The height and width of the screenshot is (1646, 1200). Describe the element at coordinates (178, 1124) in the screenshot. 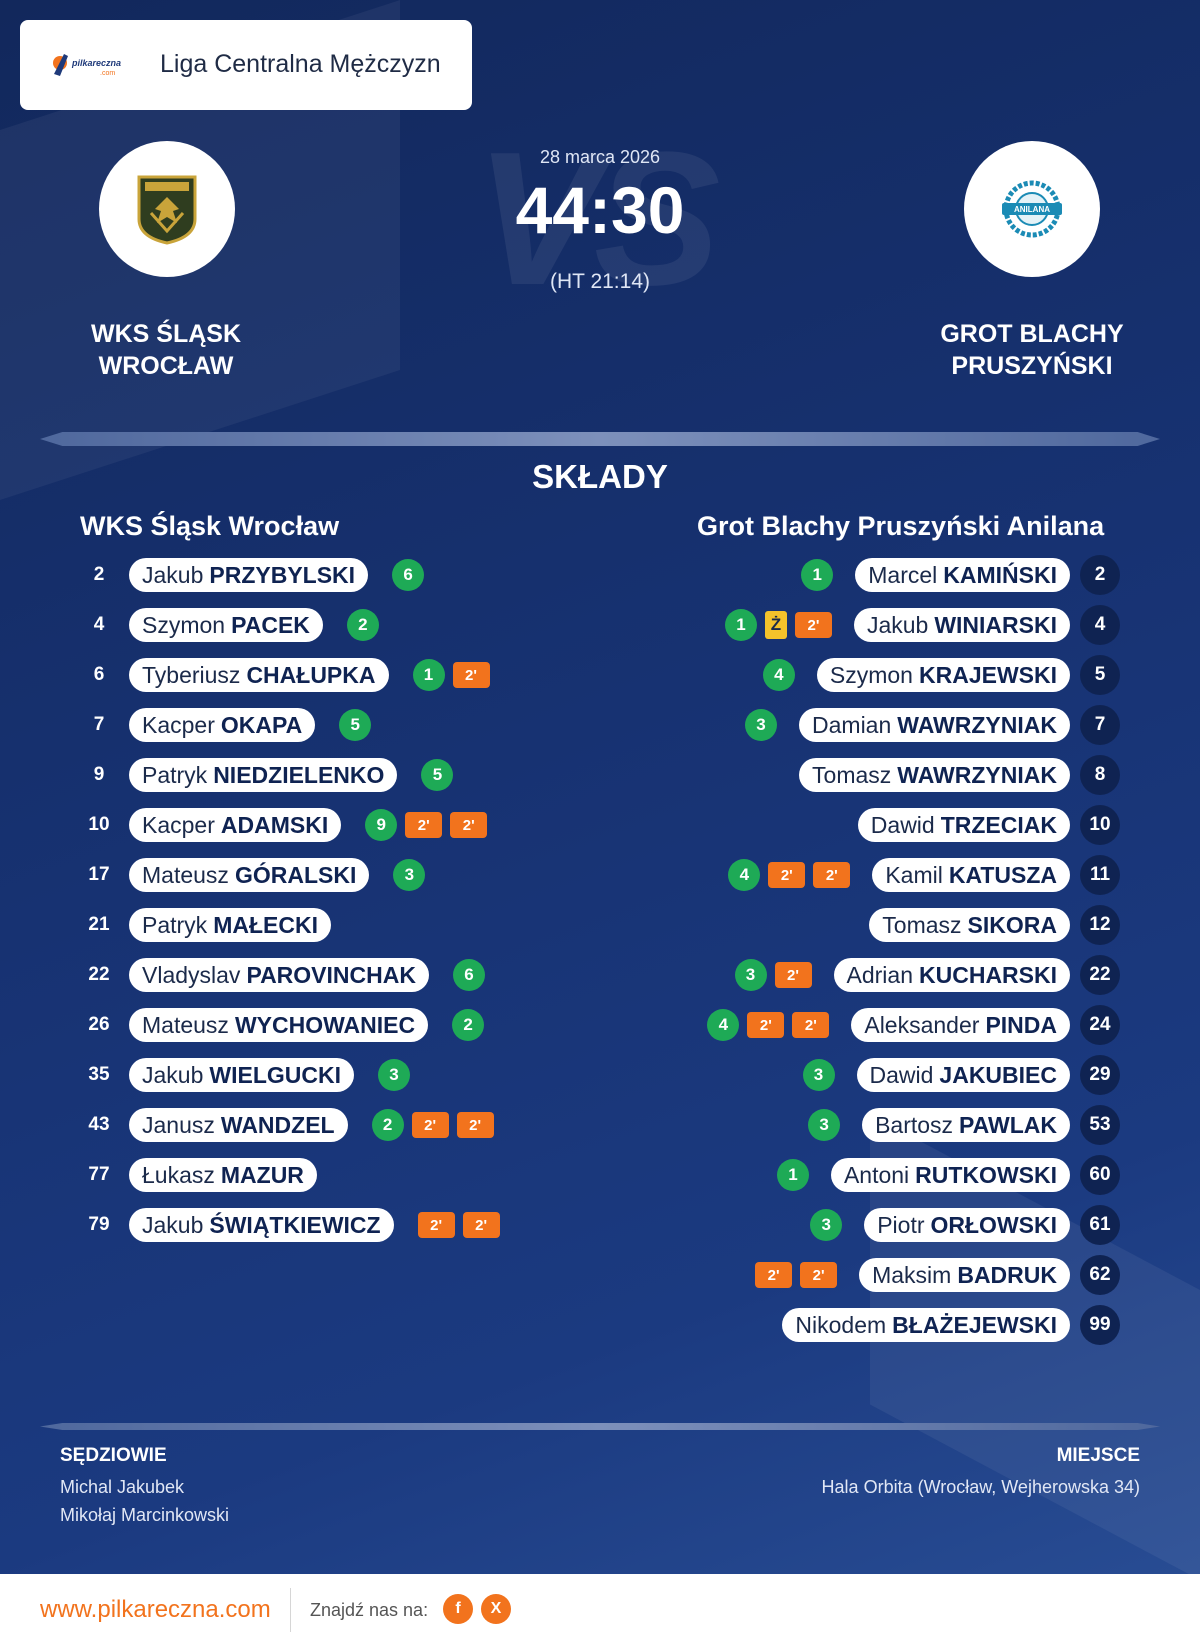

I see `player-first-name: Janusz` at that location.